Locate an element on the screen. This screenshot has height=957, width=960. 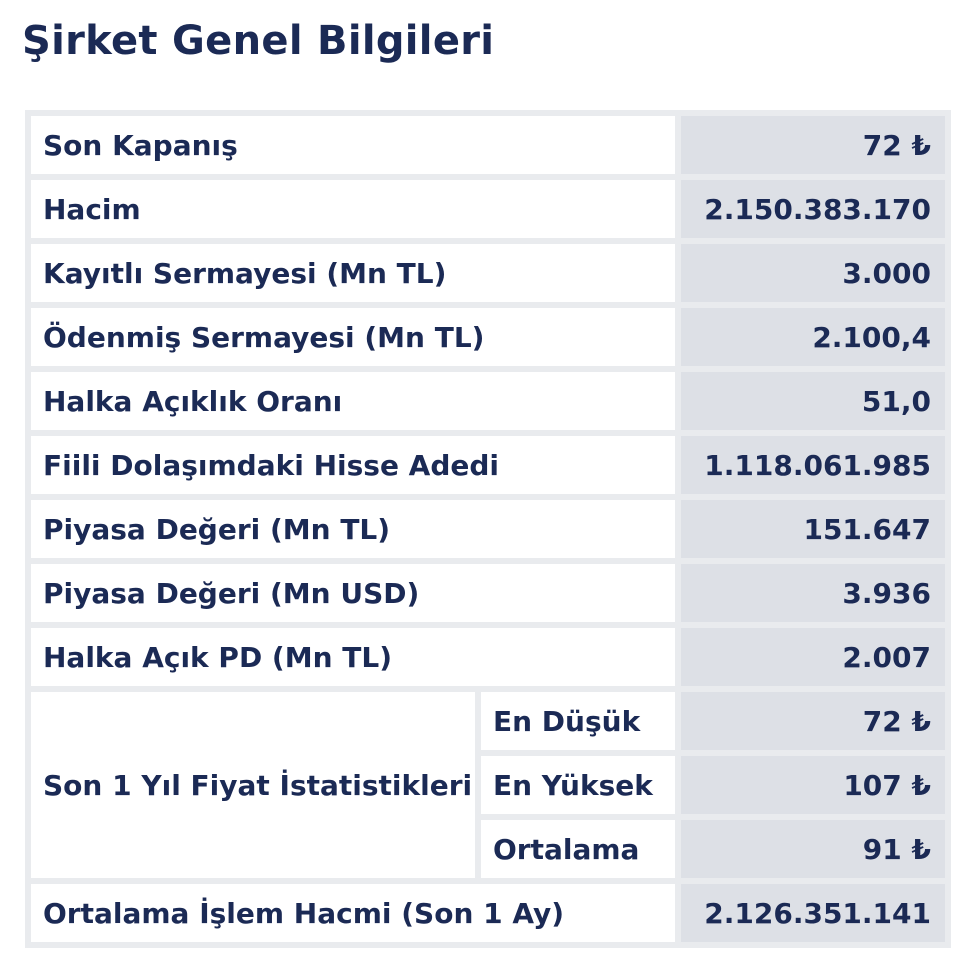
row-label: Fiili Dolaşımdaki Hisse Adedi is located at coordinates (353, 465).